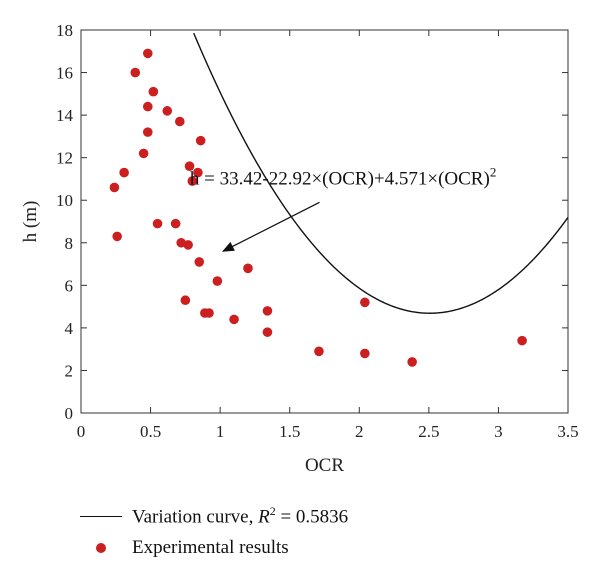  What do you see at coordinates (64, 73) in the screenshot?
I see `y-tick-label: 16` at bounding box center [64, 73].